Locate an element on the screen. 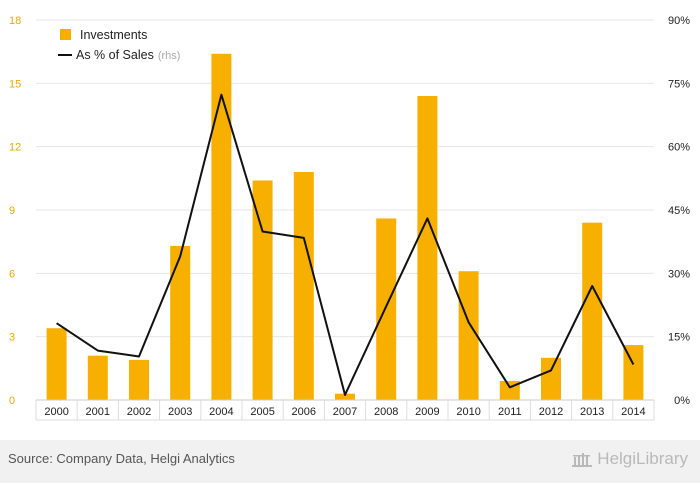 The width and height of the screenshot is (700, 483). helgilibrary-logo: HelgiLibrary is located at coordinates (629, 459).